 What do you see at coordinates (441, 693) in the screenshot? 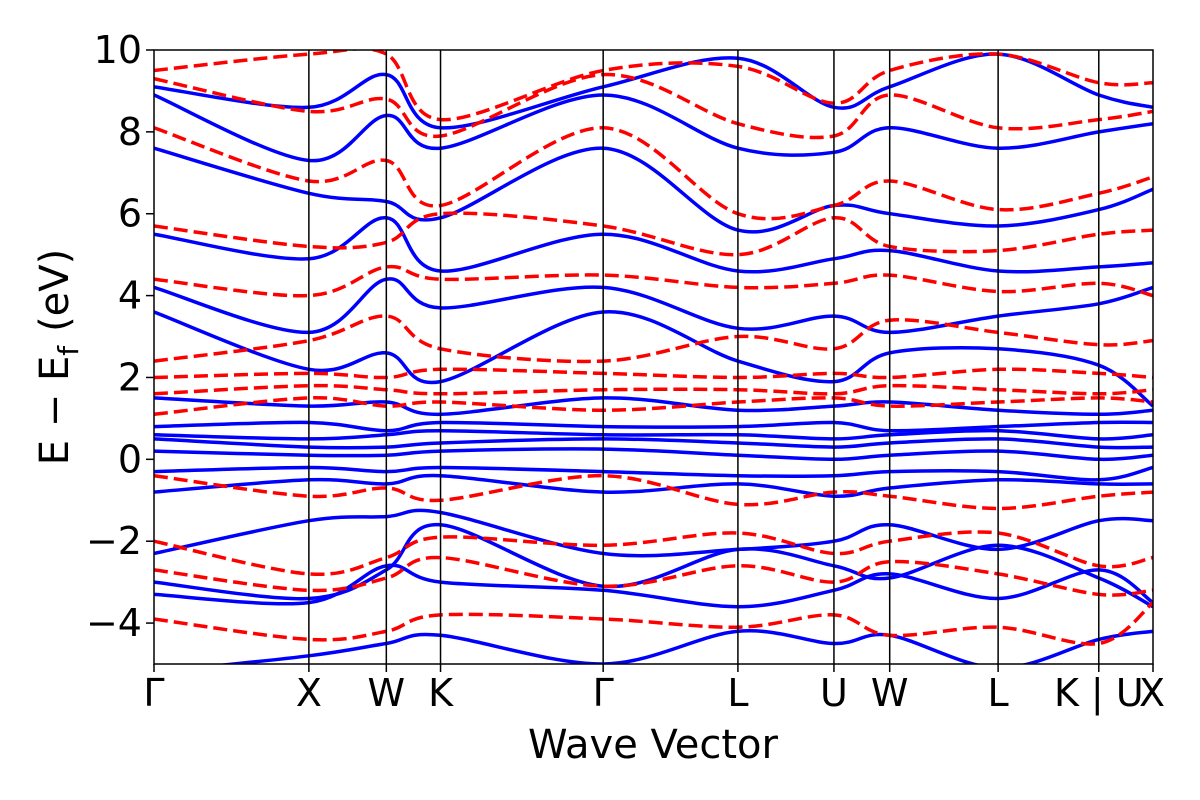
I see `x-tick-label-3: K` at bounding box center [441, 693].